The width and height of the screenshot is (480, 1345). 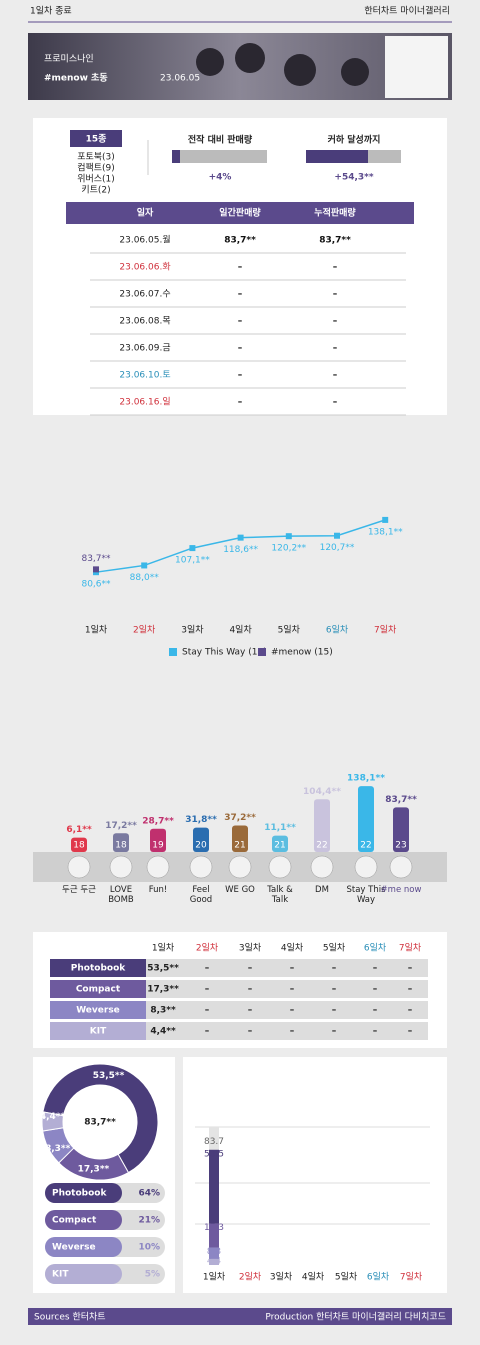 I want to click on column-header: 3일차, so click(x=250, y=948).